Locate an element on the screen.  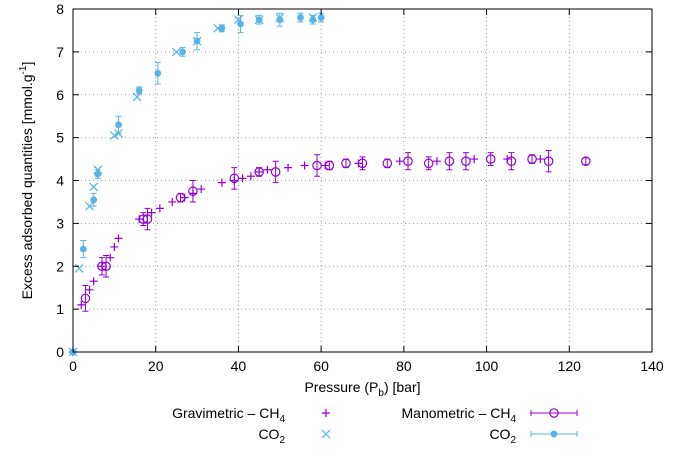
y-tick-label: 3 is located at coordinates (60, 223).